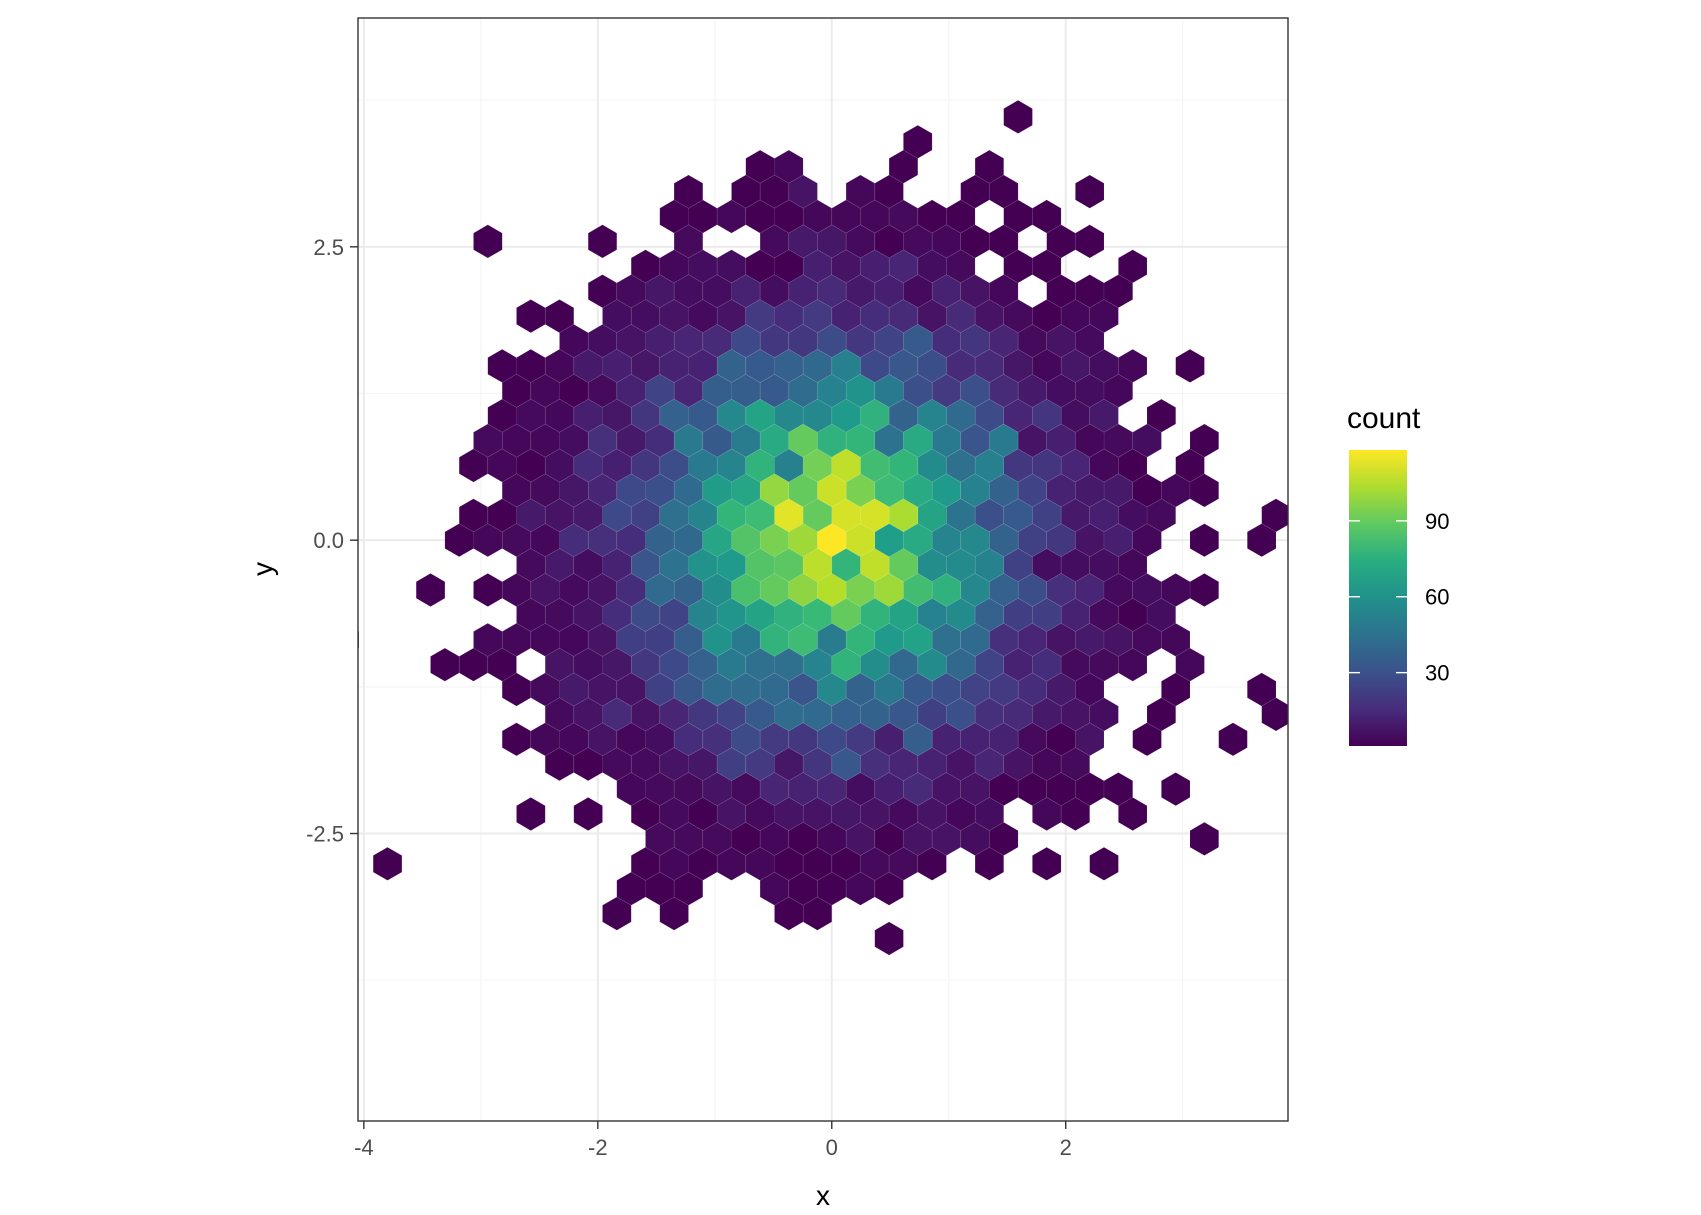 The height and width of the screenshot is (1215, 1701). I want to click on y-axis: -2.5 0.0 2.5, so click(332, 541).